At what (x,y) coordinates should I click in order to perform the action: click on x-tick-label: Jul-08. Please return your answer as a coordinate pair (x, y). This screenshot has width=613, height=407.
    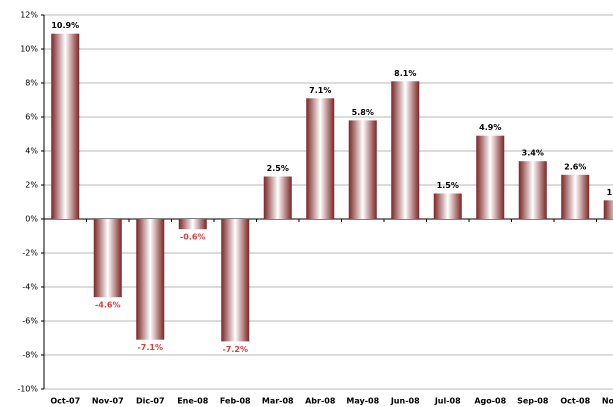
    Looking at the image, I should click on (447, 401).